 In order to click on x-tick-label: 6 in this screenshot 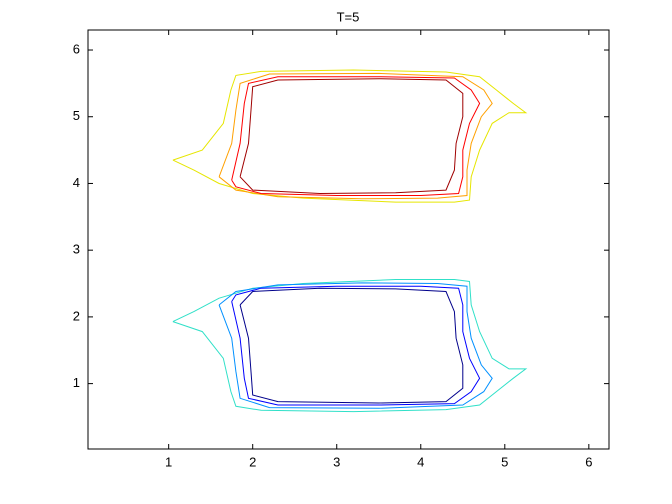, I will do `click(588, 461)`.